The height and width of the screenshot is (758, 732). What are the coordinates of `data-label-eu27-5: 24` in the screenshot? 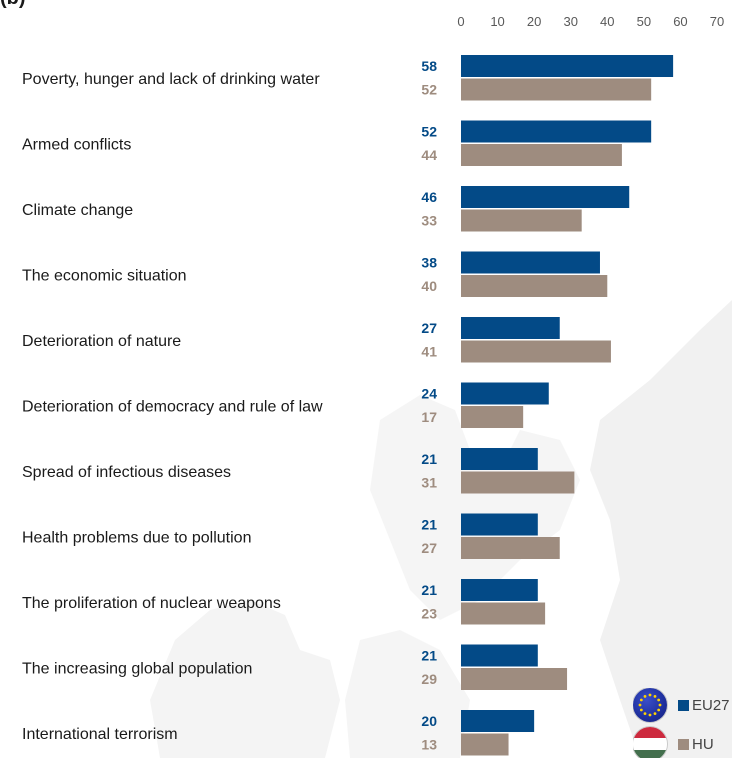 It's located at (429, 394).